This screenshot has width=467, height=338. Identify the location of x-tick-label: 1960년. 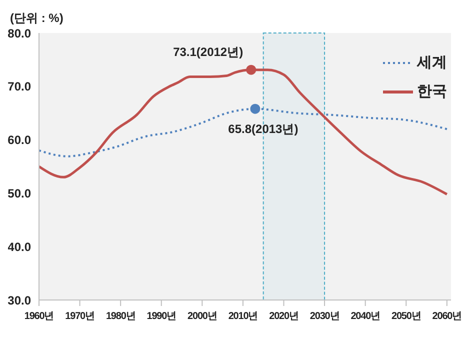
(39, 316).